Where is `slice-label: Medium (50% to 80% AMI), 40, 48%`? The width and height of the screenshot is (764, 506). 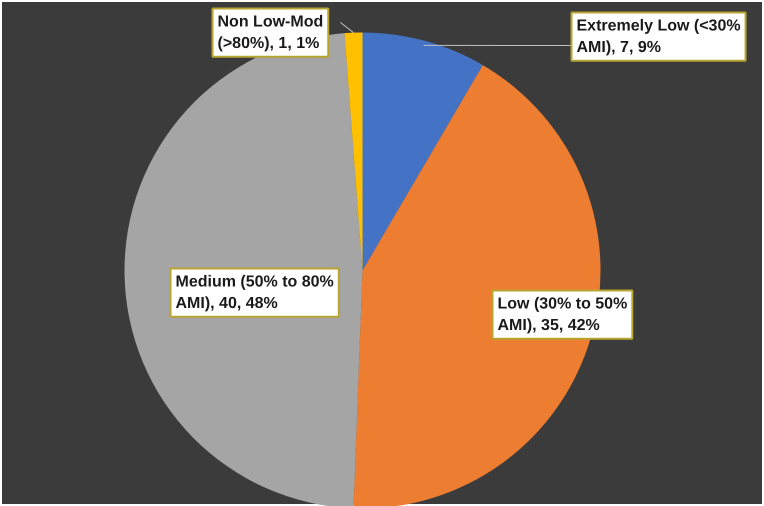 slice-label: Medium (50% to 80% AMI), 40, 48% is located at coordinates (255, 293).